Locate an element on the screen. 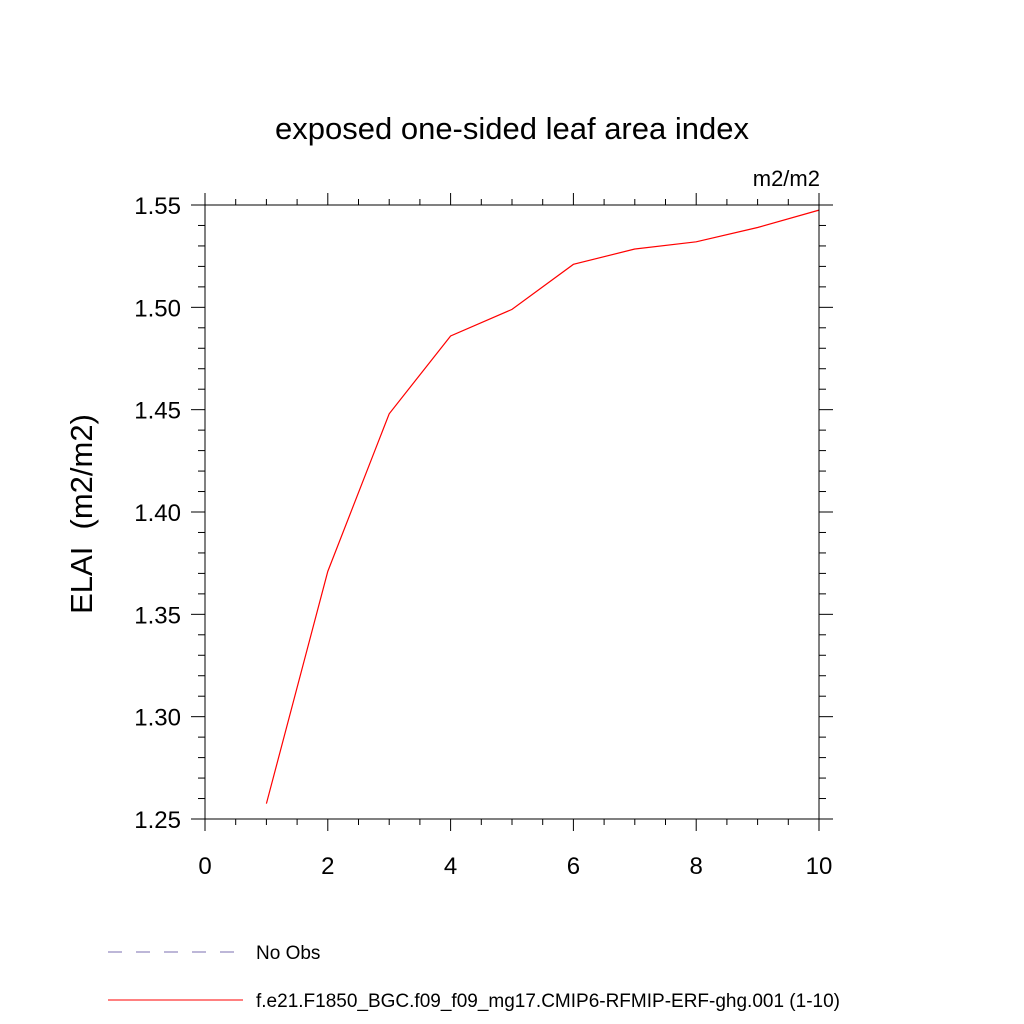  y-tick-label: 1.55 is located at coordinates (157, 206).